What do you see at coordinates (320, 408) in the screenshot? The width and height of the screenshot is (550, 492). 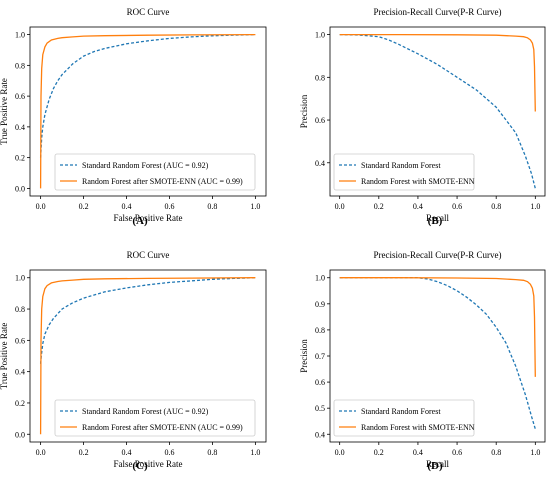 I see `y-tick-label: 0.5` at bounding box center [320, 408].